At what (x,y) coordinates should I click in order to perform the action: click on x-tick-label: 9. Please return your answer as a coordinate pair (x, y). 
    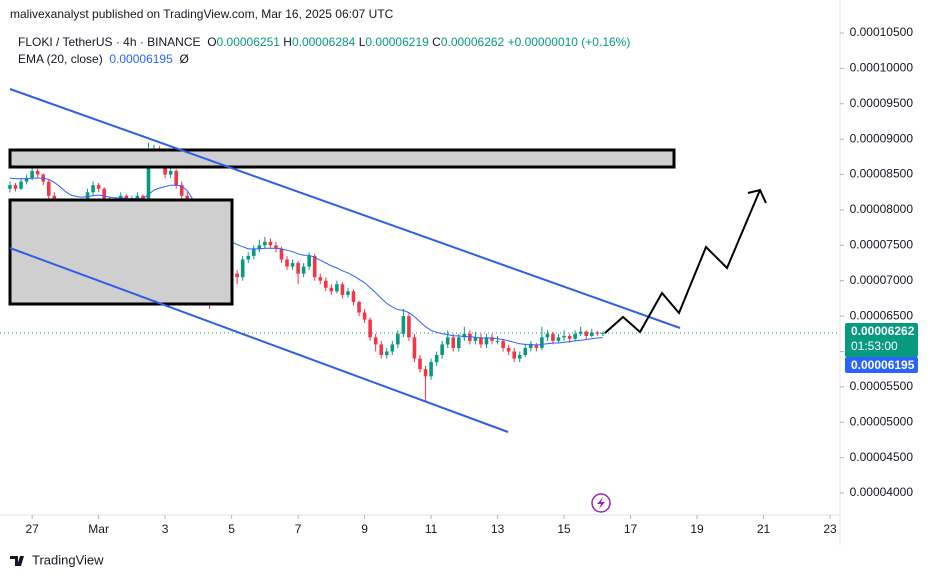
    Looking at the image, I should click on (364, 529).